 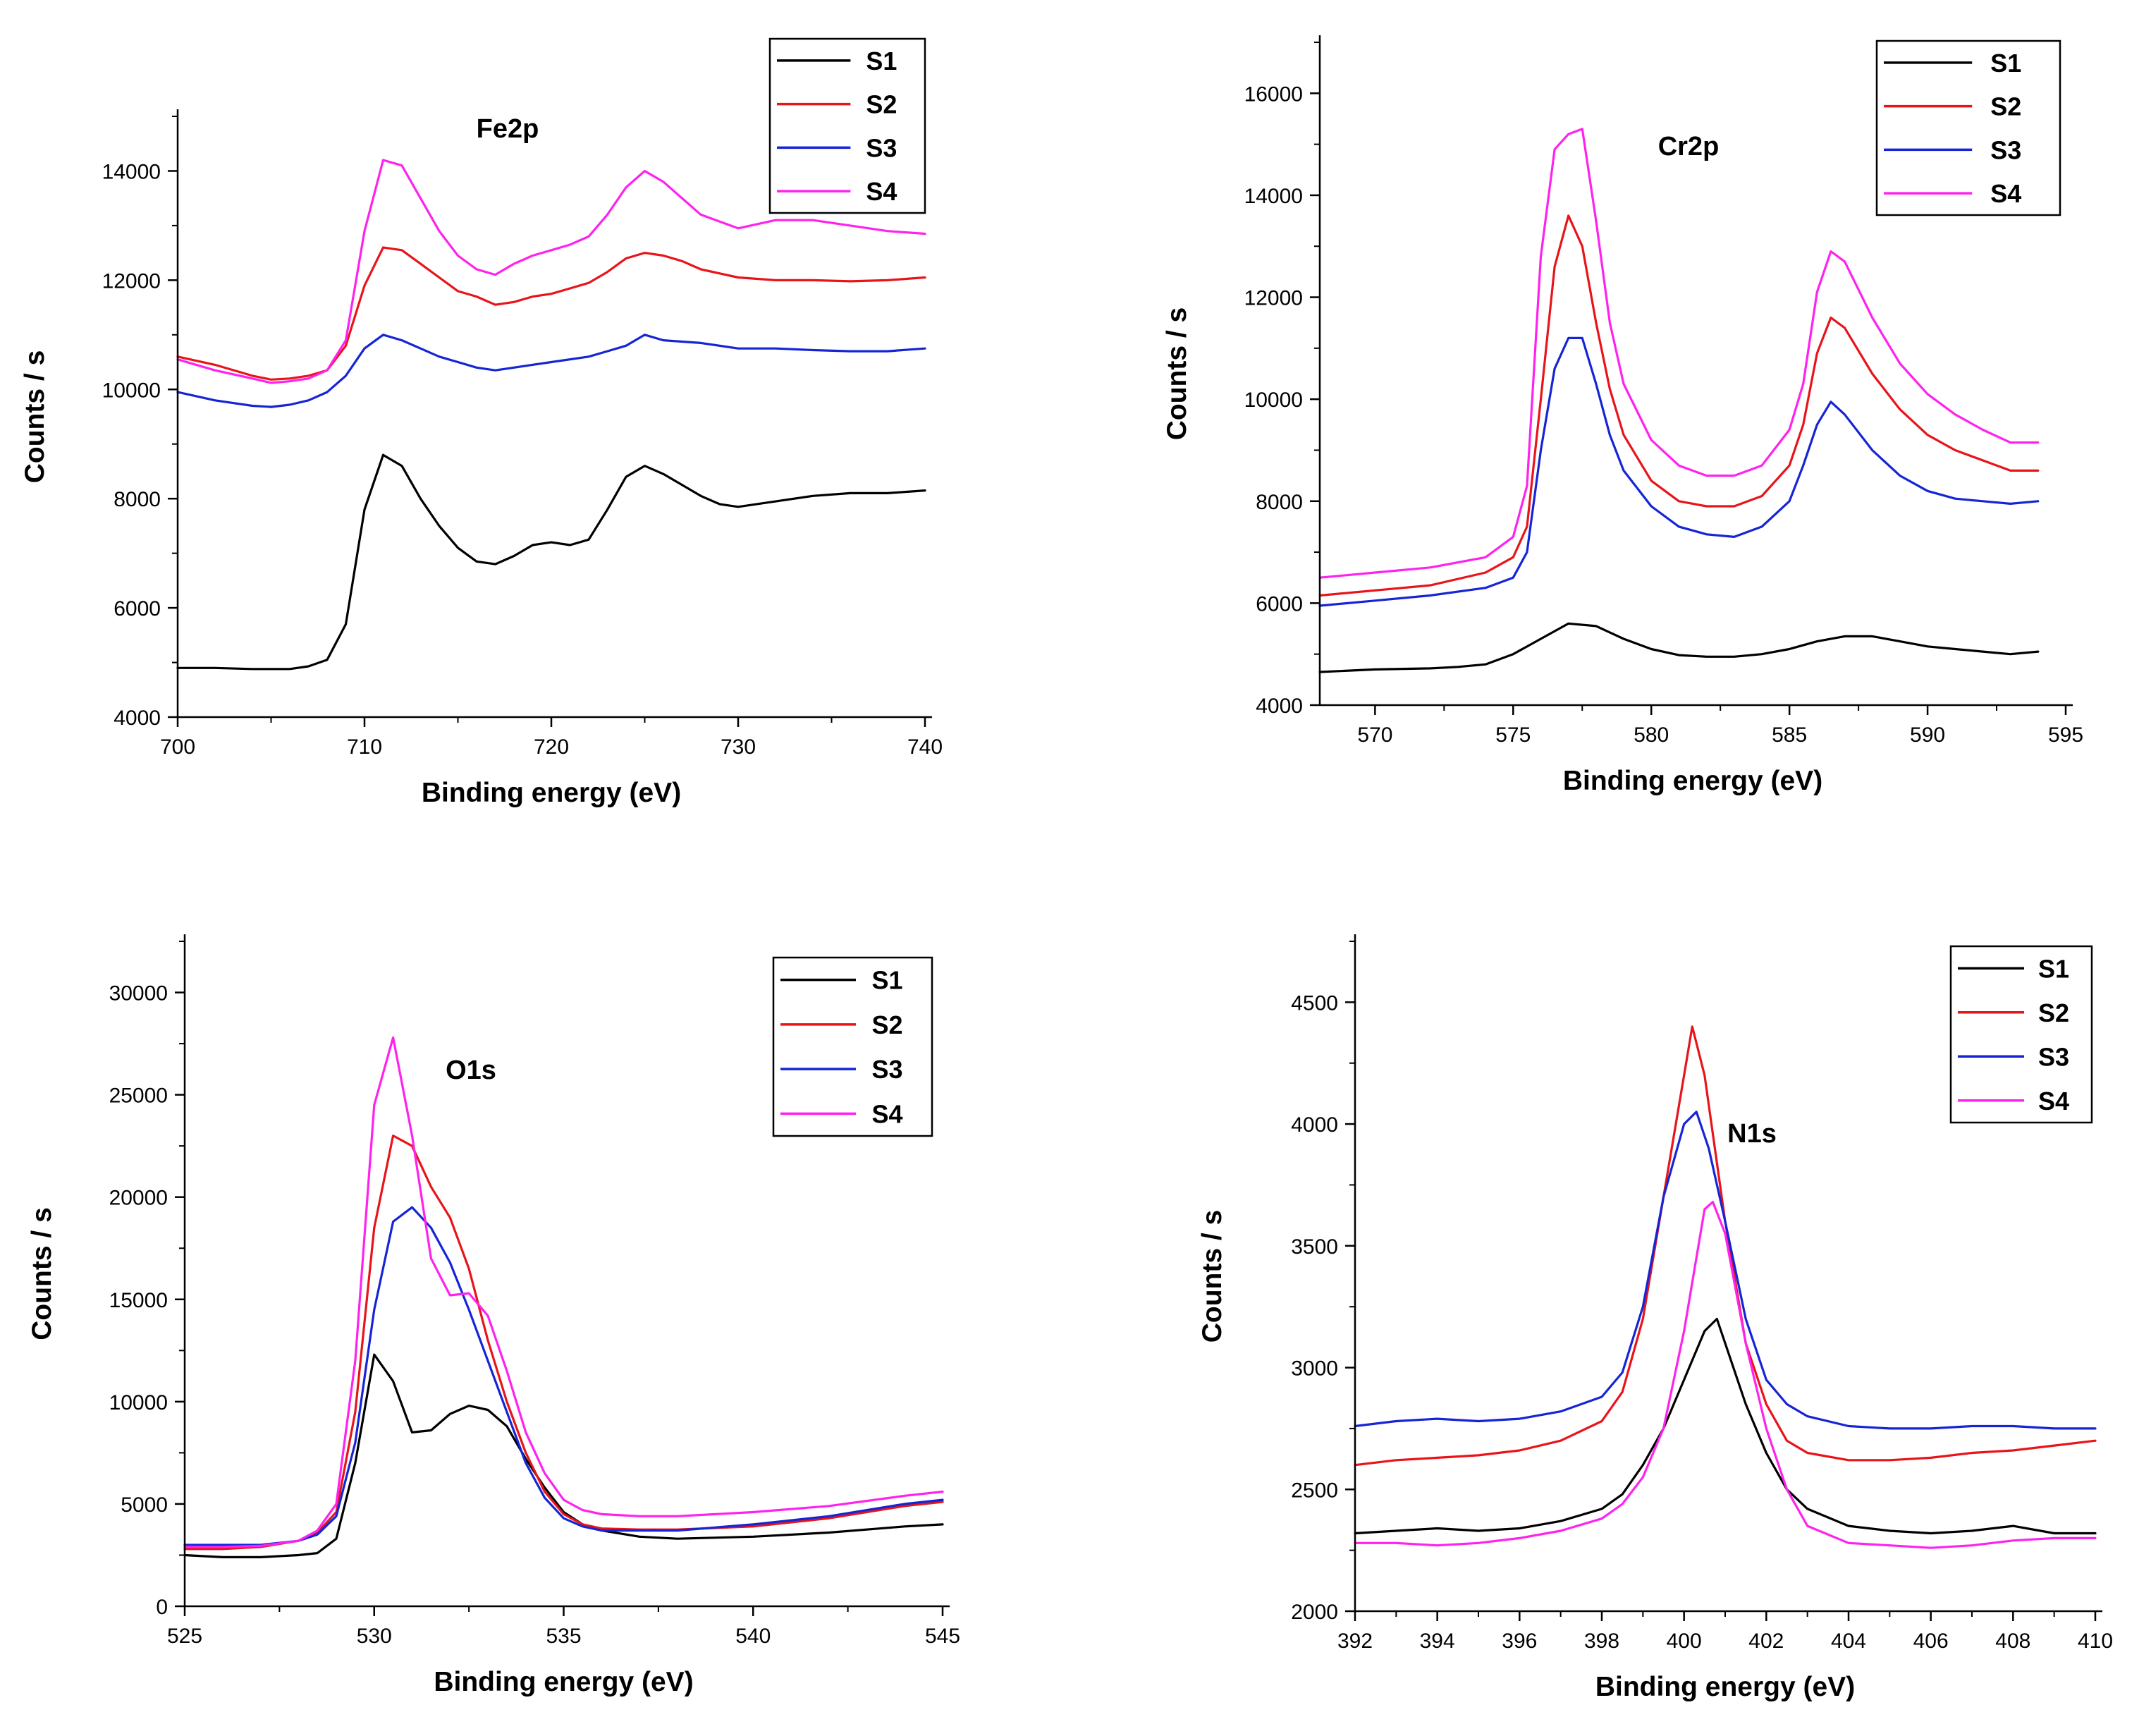 What do you see at coordinates (184, 1637) in the screenshot?
I see `x-tick-label: 525` at bounding box center [184, 1637].